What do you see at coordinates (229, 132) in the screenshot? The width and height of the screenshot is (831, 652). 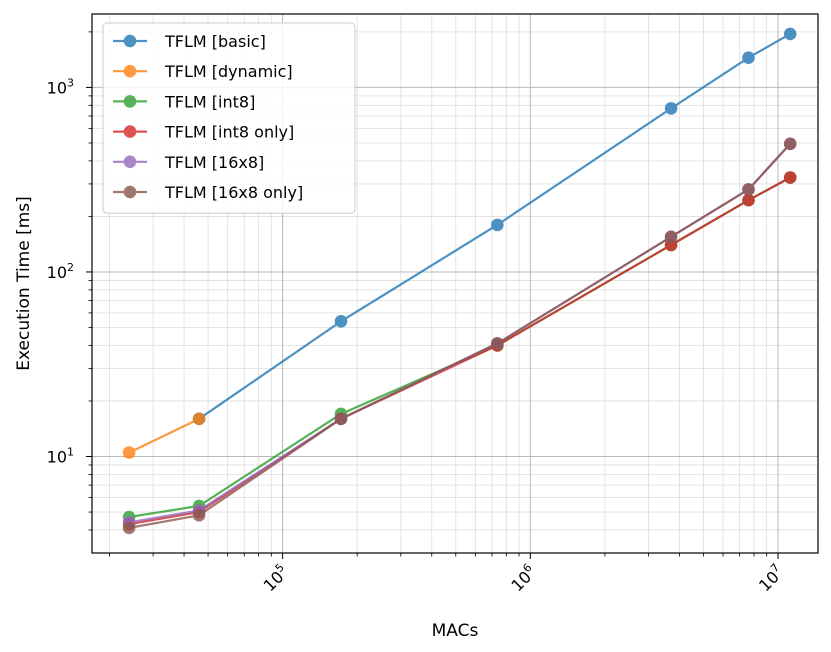 I see `legend-label: TFLM [int8 only]` at bounding box center [229, 132].